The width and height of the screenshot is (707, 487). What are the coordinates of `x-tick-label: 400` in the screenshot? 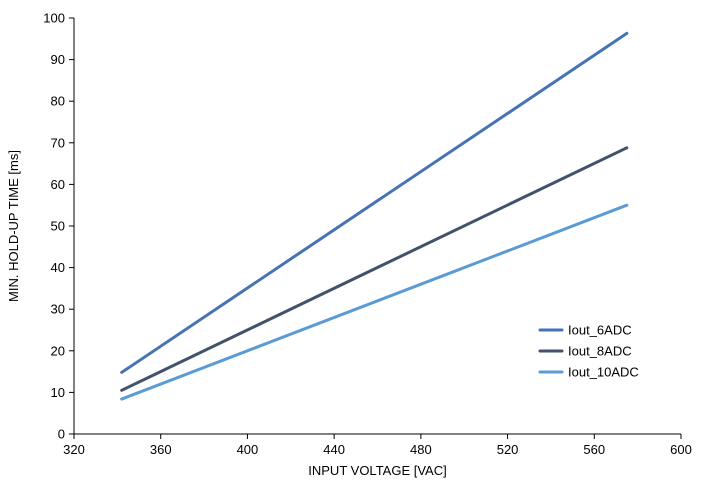 It's located at (248, 449).